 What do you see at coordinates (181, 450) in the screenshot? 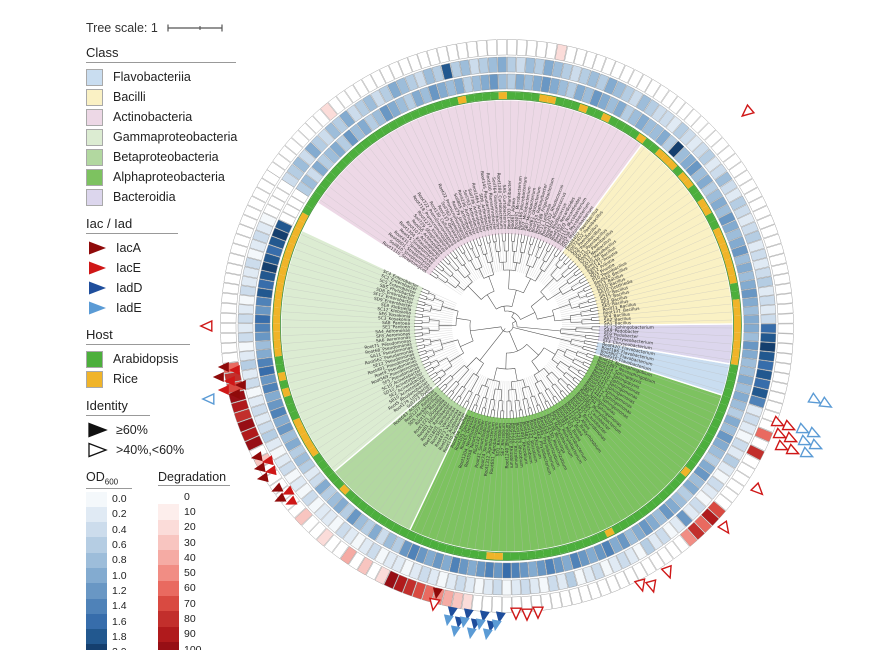
I see `legend-item-identity-low: >40%,<60%` at bounding box center [181, 450].